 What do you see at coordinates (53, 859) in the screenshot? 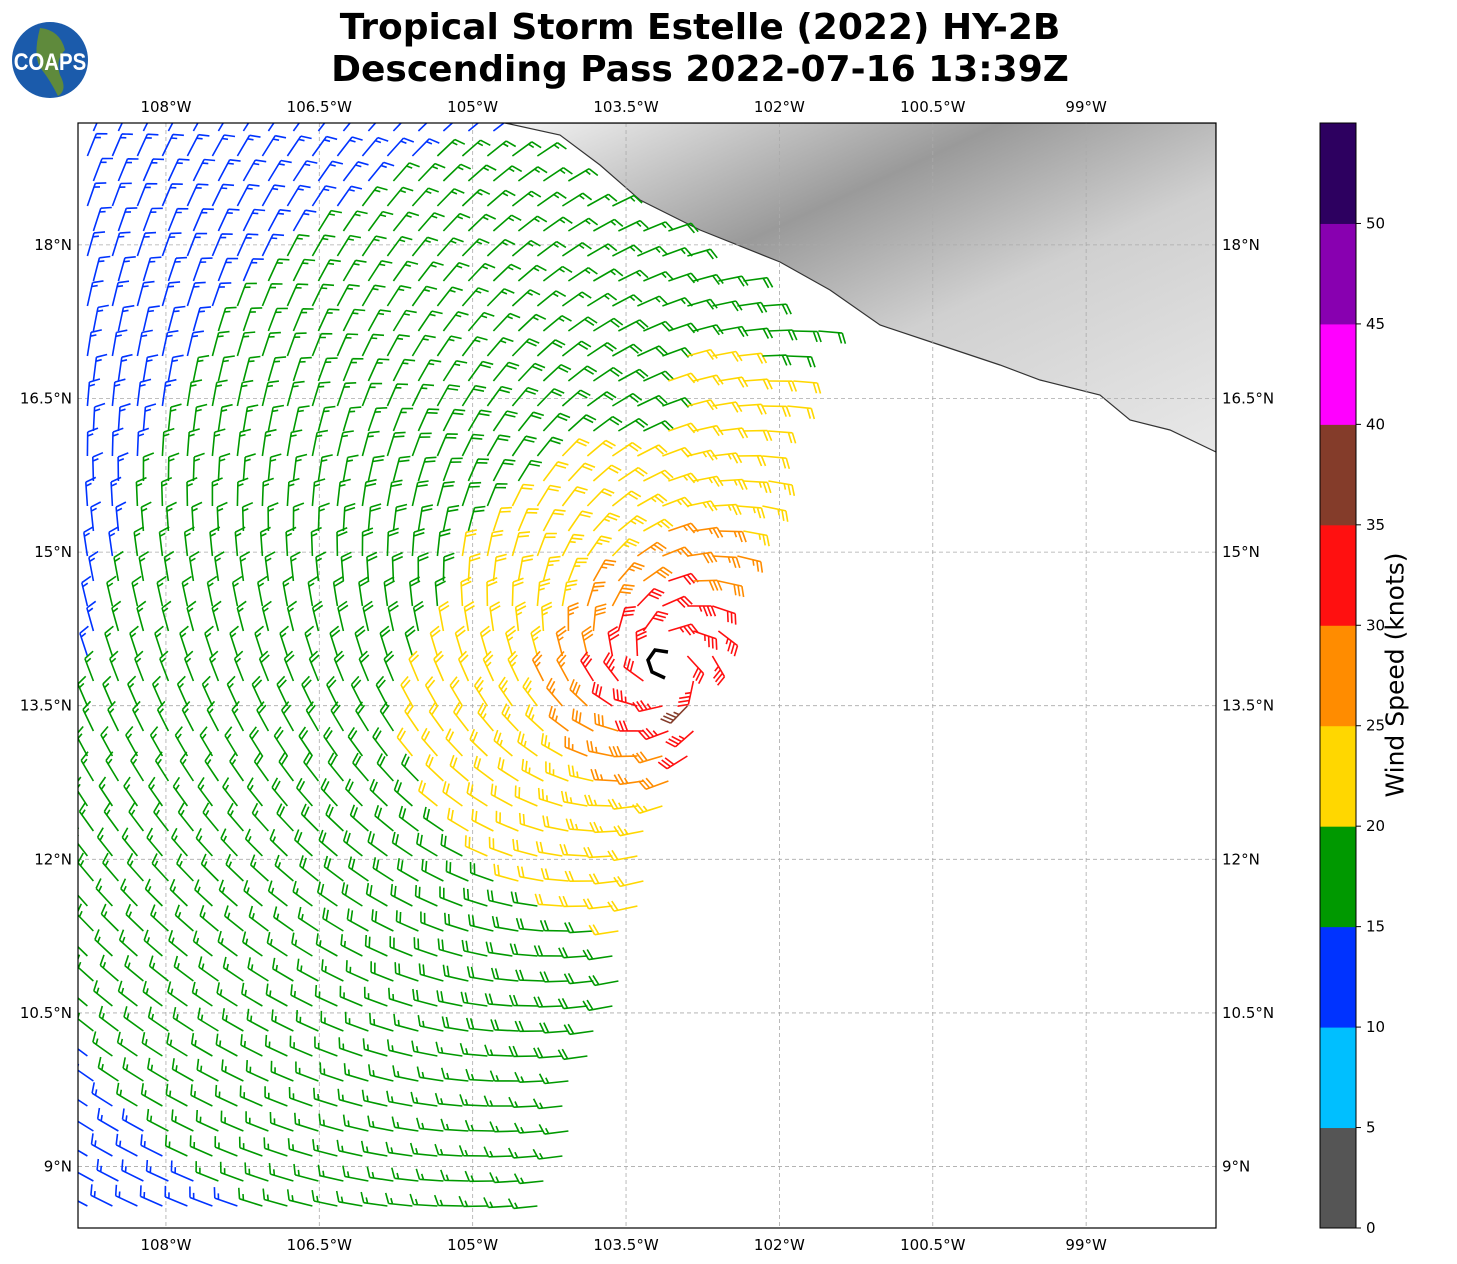
I see `lat-tick-label-left: 12°N` at bounding box center [53, 859].